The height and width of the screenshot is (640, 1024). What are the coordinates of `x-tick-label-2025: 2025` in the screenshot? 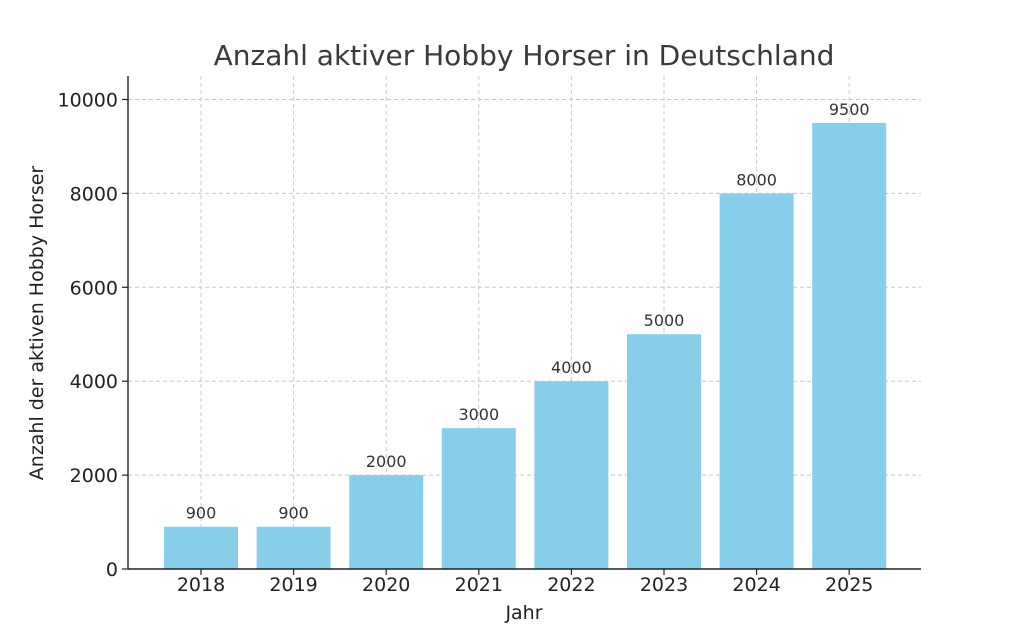 It's located at (849, 585).